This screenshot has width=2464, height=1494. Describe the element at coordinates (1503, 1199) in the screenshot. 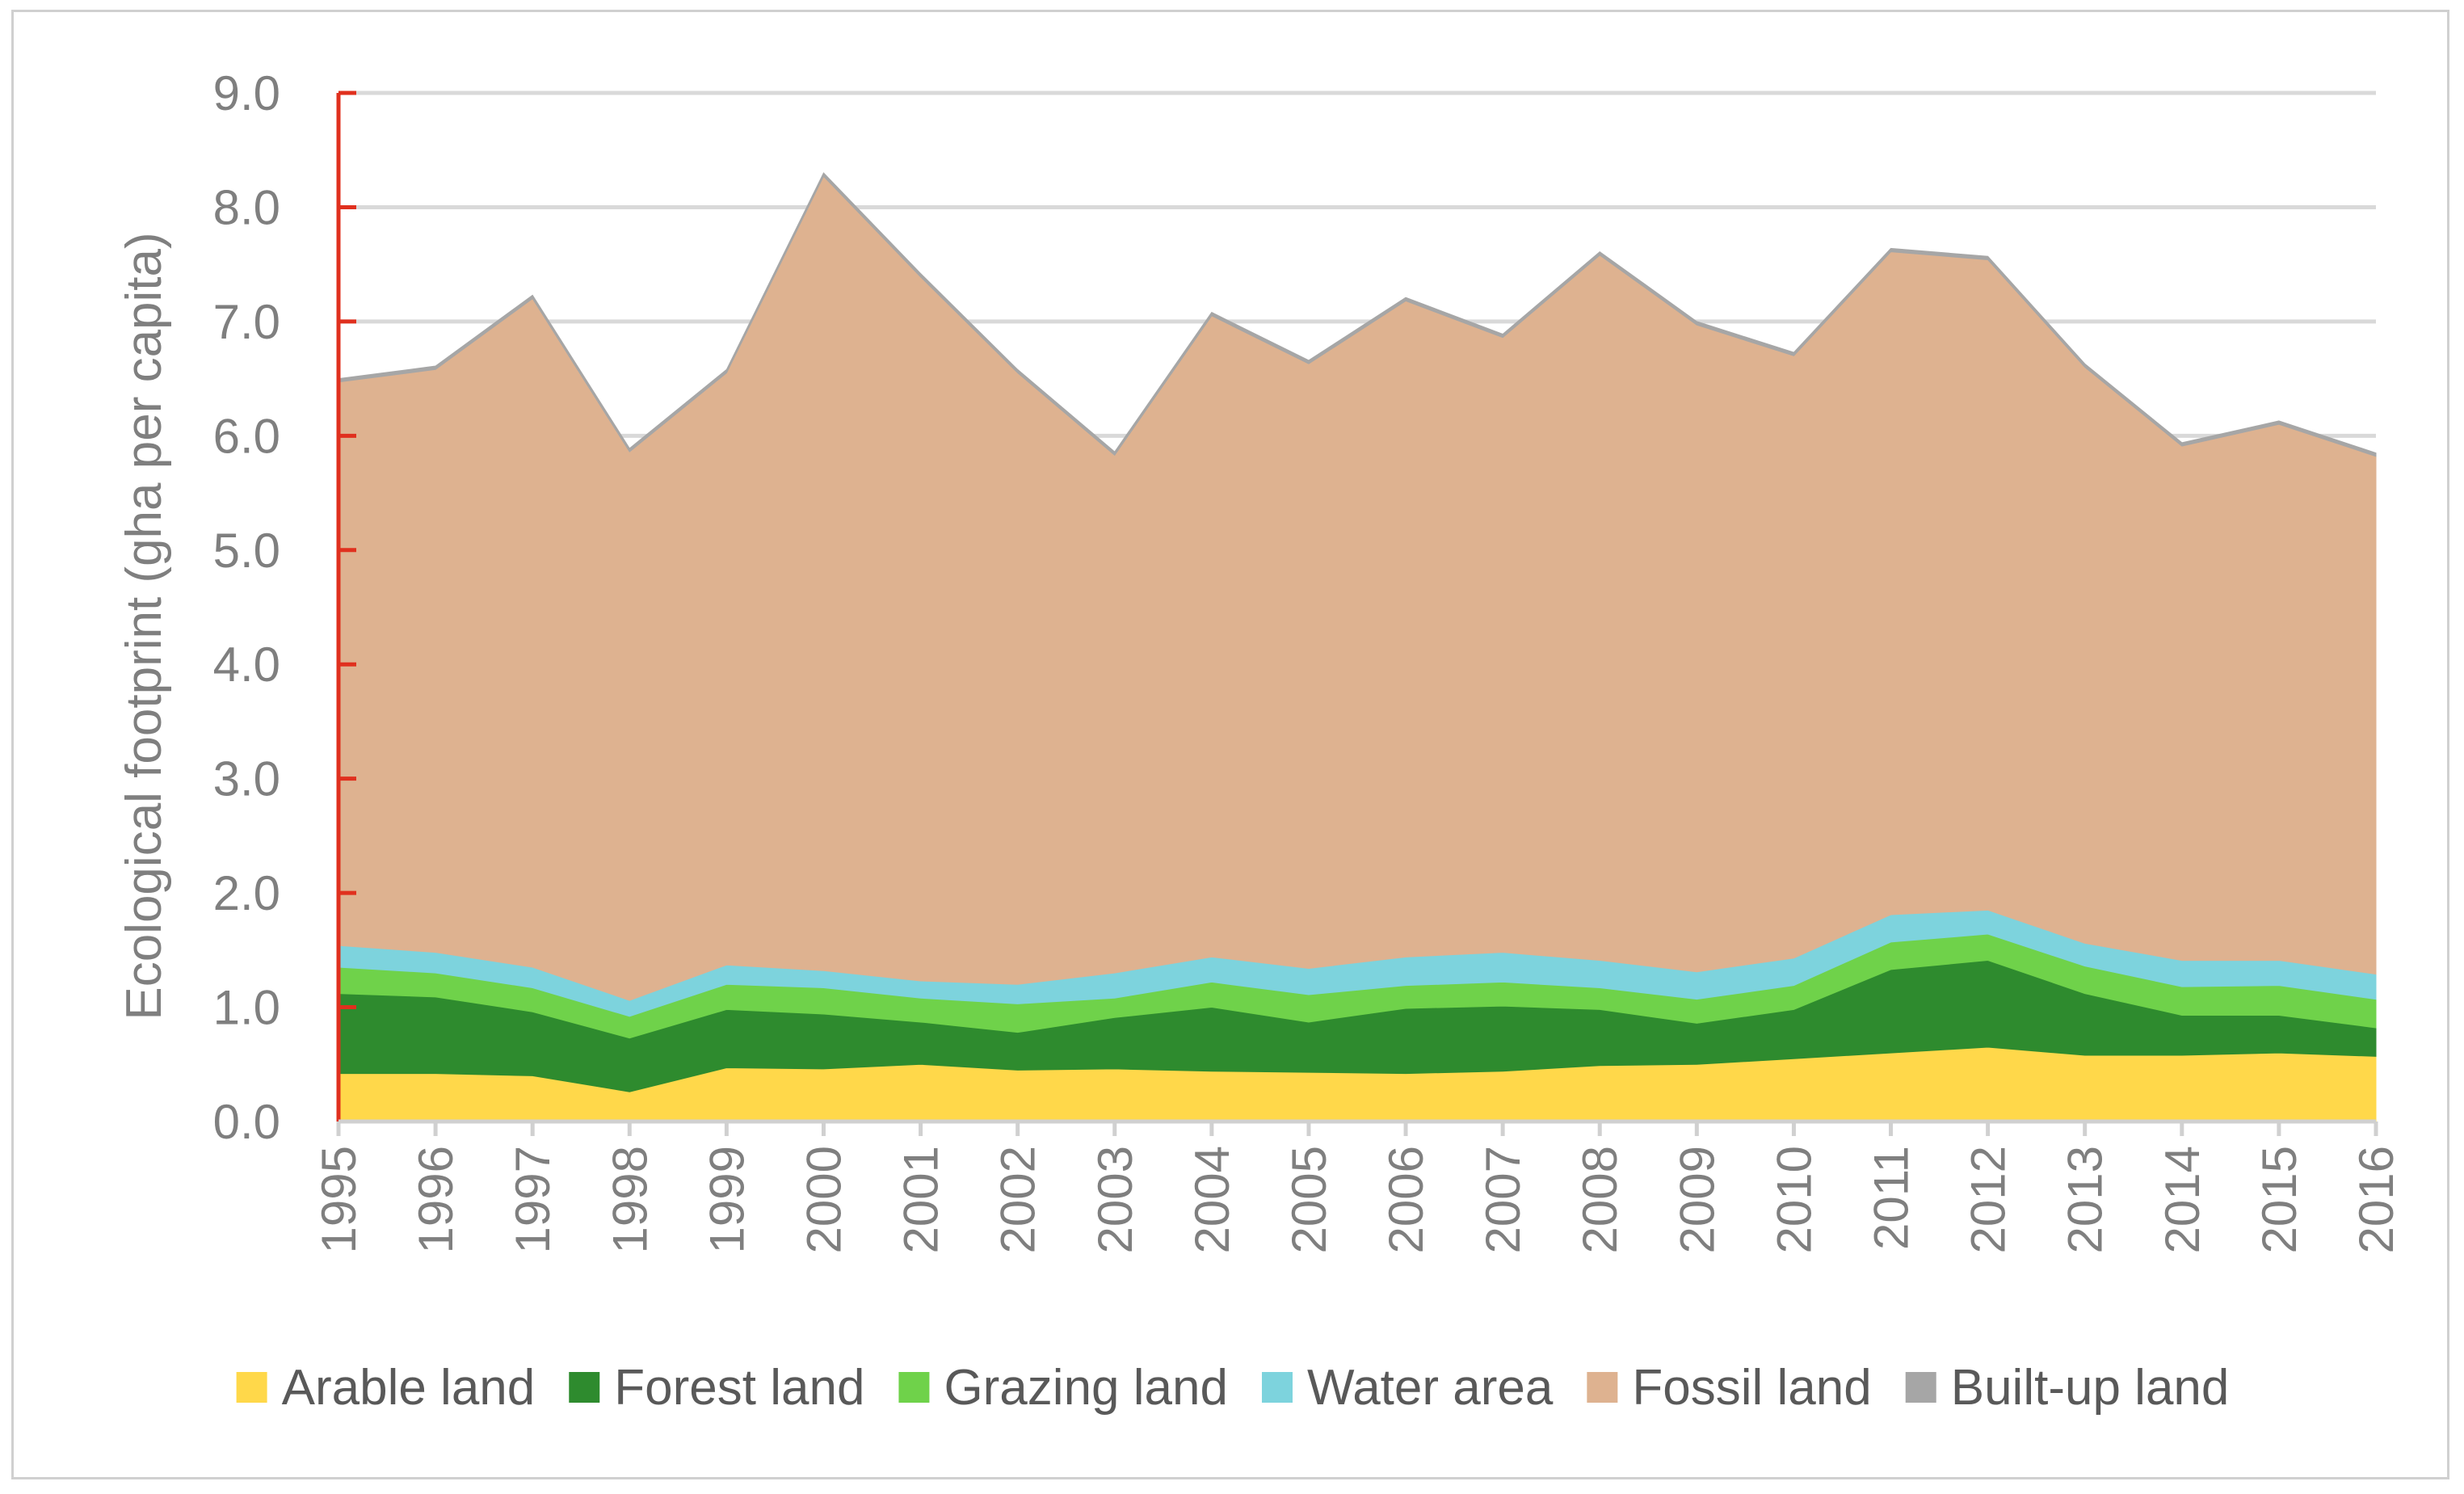

I see `x-tick-label: 2007` at that location.